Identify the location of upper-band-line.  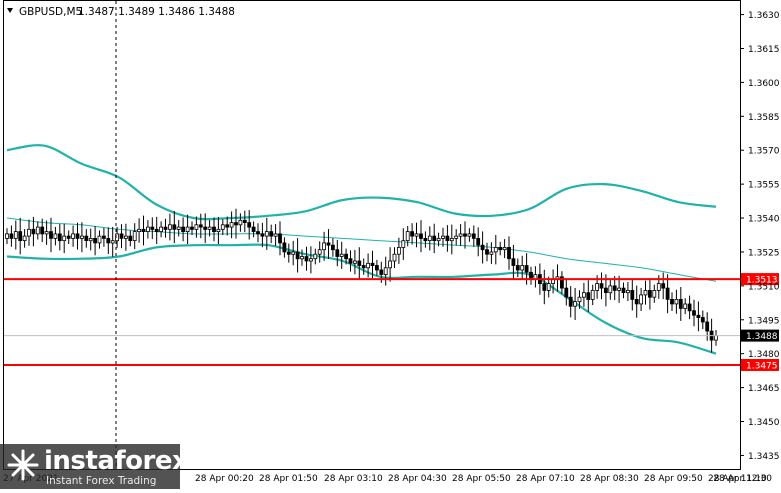
(361, 182).